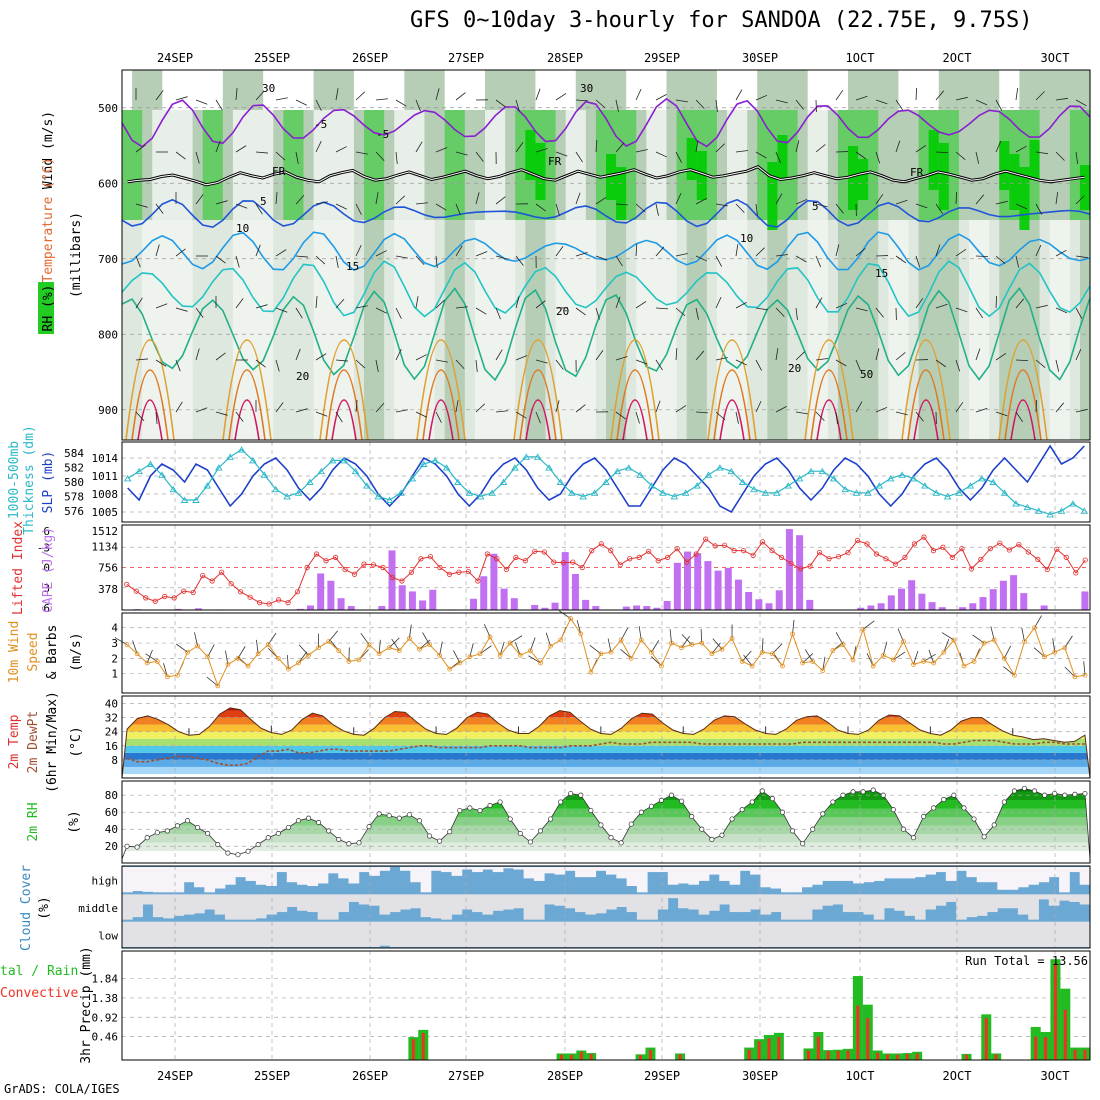 The height and width of the screenshot is (1100, 1100). Describe the element at coordinates (606, 213) in the screenshot. I see `temperature-contour` at that location.